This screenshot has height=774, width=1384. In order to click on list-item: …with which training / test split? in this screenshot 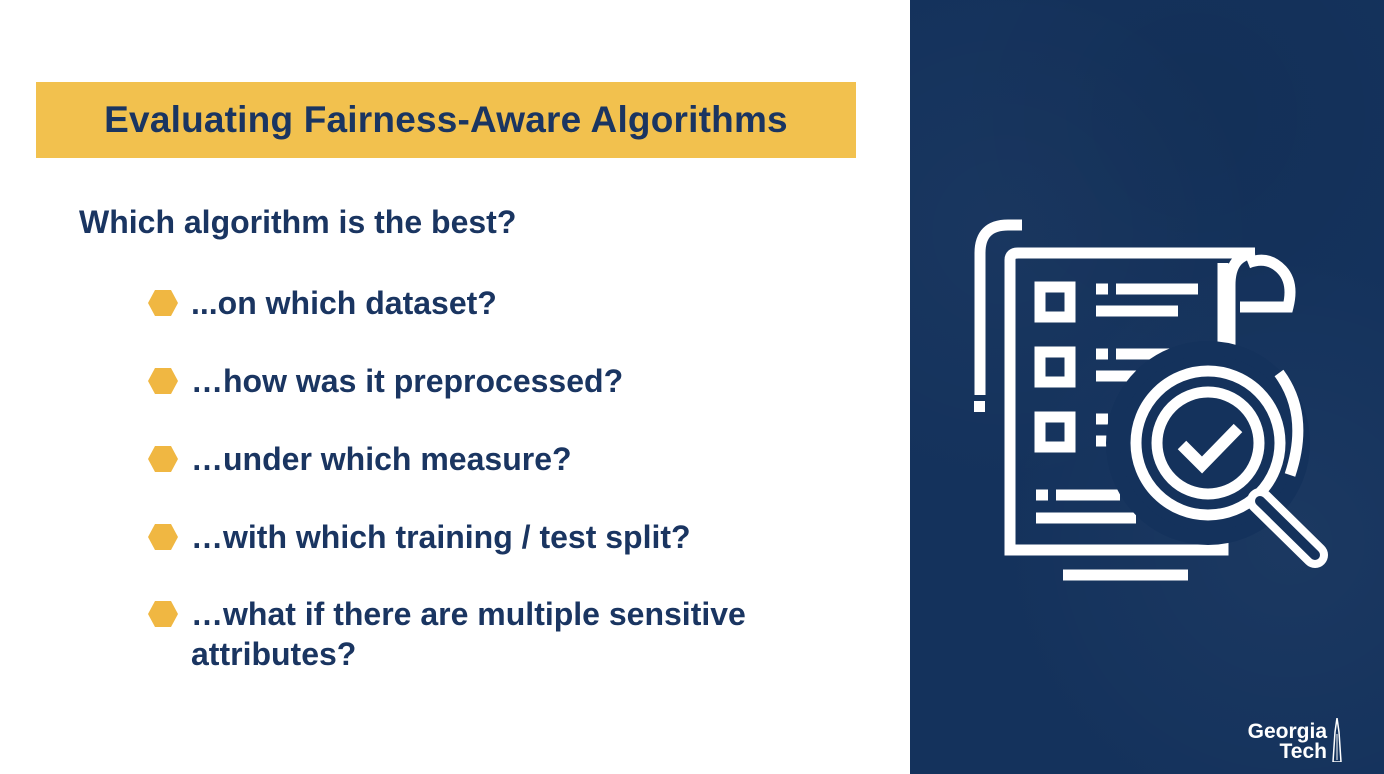, I will do `click(489, 537)`.